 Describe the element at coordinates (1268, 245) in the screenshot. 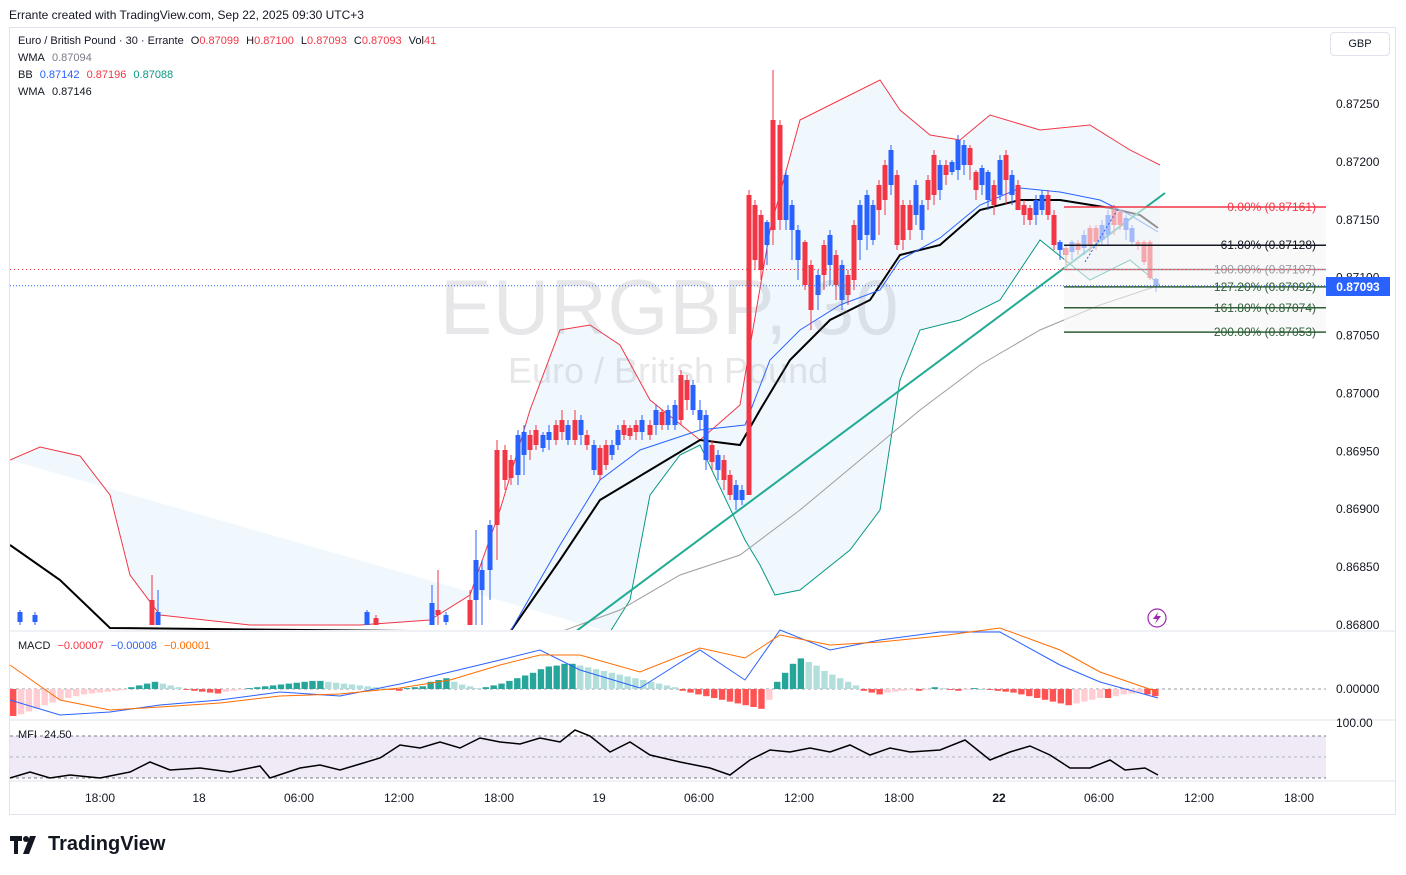

I see `fib-level-label: 61.80% (0.87128)` at that location.